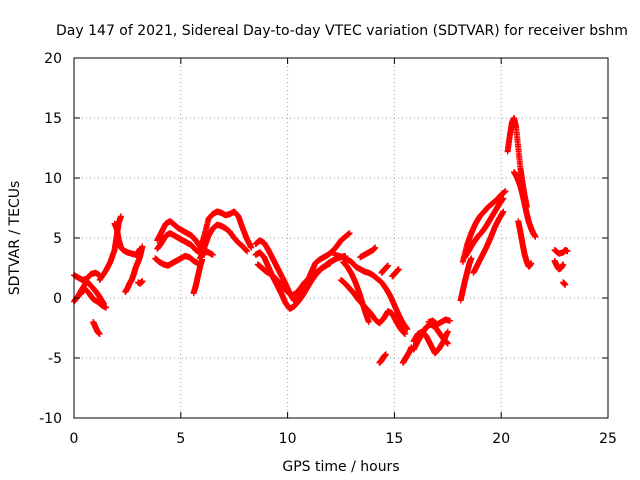 The width and height of the screenshot is (640, 480). Describe the element at coordinates (57, 299) in the screenshot. I see `y-tick-label: 0` at that location.